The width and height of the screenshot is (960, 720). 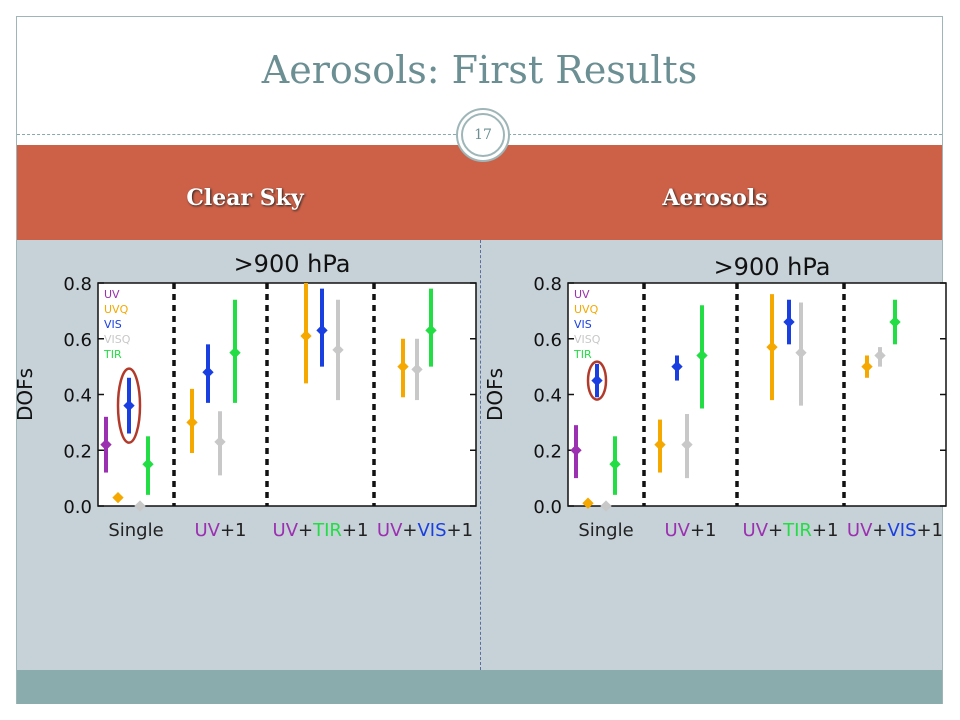 I want to click on slide-title: Aerosols: First Results, so click(x=479, y=70).